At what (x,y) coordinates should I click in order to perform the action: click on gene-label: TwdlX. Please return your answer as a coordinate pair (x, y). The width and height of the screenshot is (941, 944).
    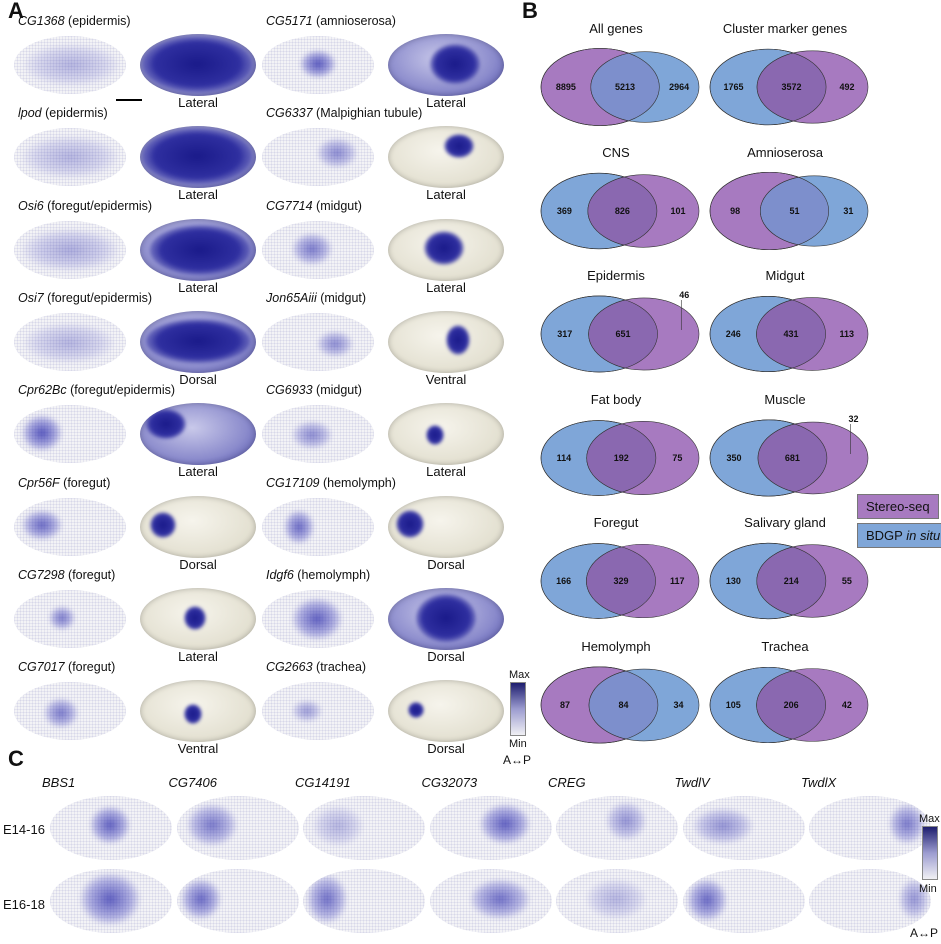
    Looking at the image, I should click on (819, 782).